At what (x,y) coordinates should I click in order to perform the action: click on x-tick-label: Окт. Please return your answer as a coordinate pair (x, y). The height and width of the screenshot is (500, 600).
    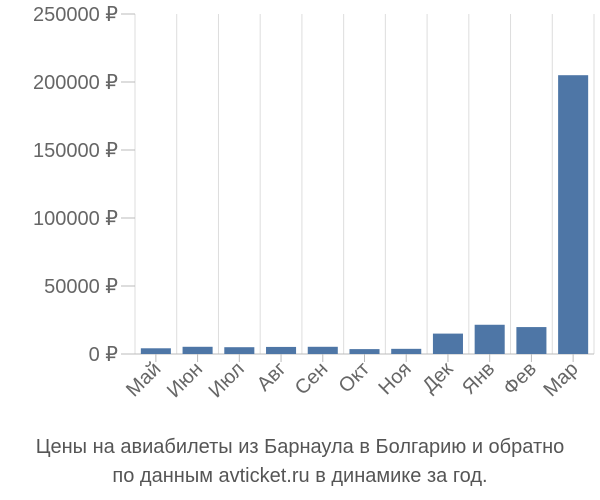
    Looking at the image, I should click on (354, 377).